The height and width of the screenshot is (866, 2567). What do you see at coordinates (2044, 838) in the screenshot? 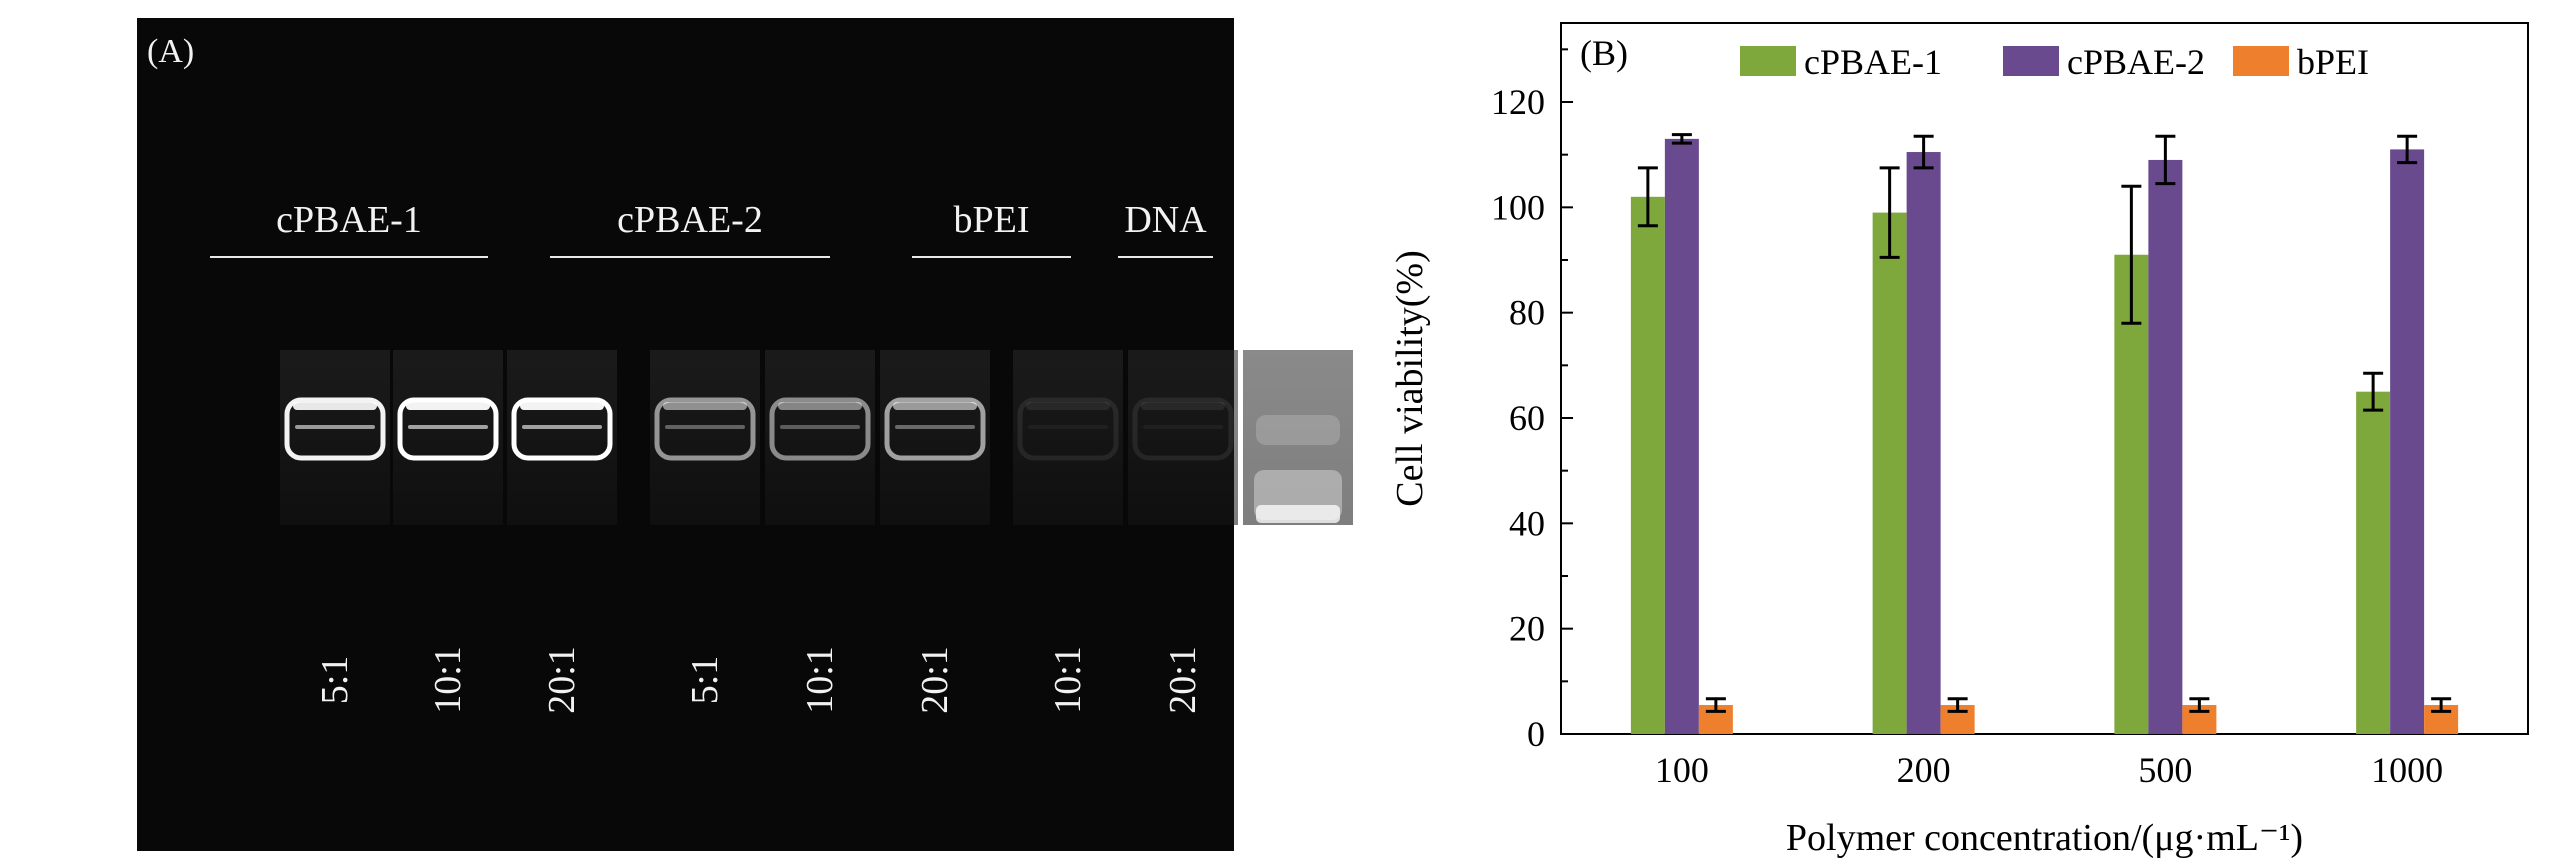
I see `x-axis-title: Polymer concentration/(μg·mL⁻¹)` at bounding box center [2044, 838].